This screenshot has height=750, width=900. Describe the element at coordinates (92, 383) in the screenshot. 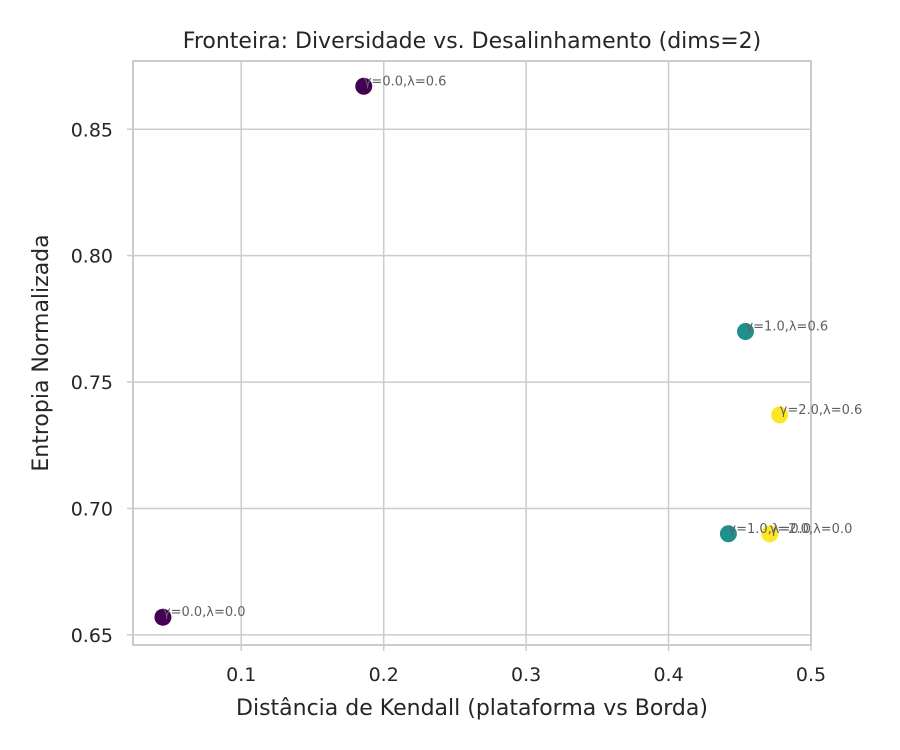

I see `y-tick-label: 0.75` at that location.